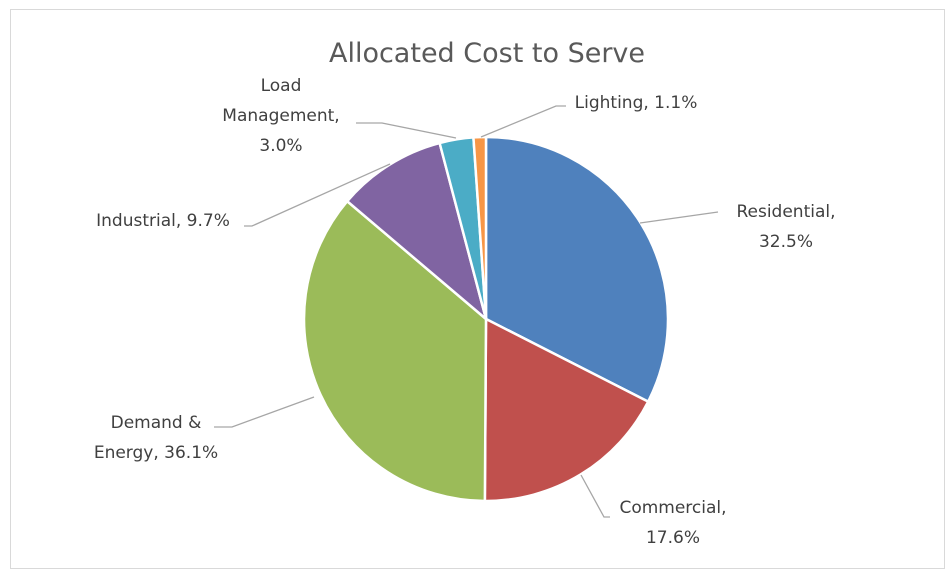  Describe the element at coordinates (395, 351) in the screenshot. I see `pie-slice-demand-energy` at that location.